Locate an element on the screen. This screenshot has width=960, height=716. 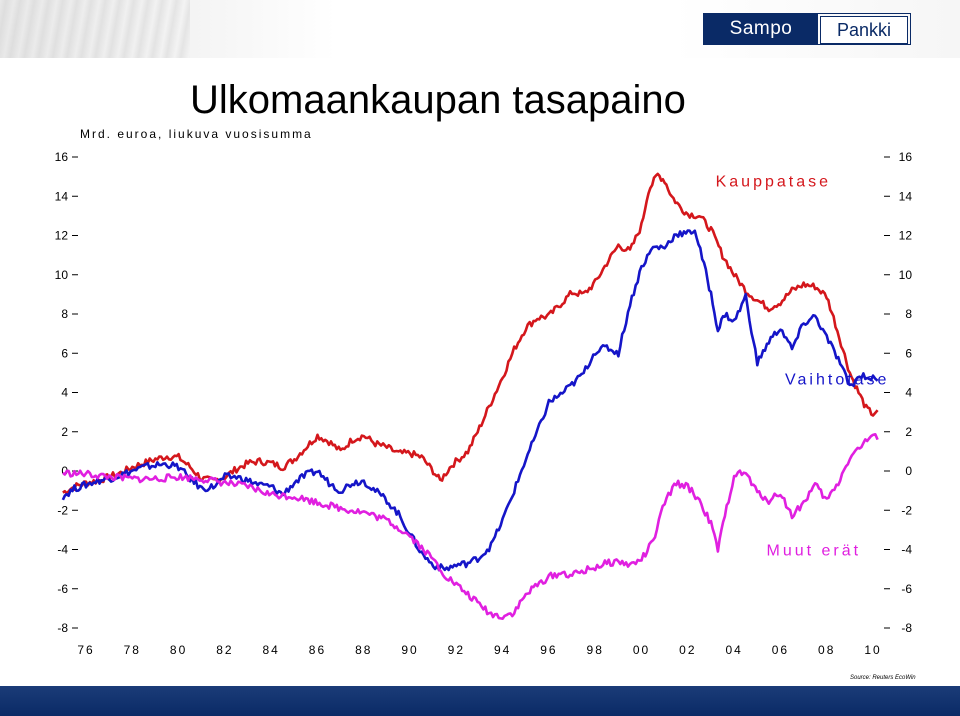
x-tick-label: 88 is located at coordinates (363, 650).